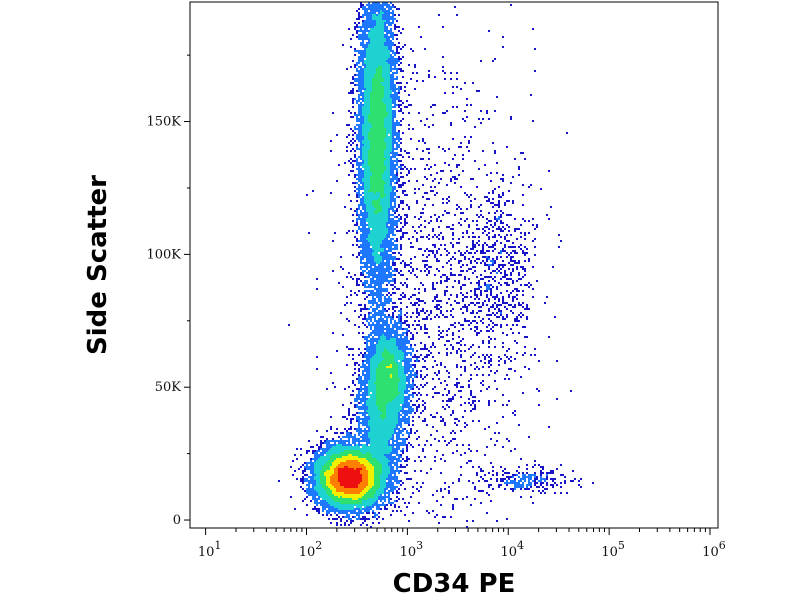  I want to click on density-level-6-points, so click(349, 477).